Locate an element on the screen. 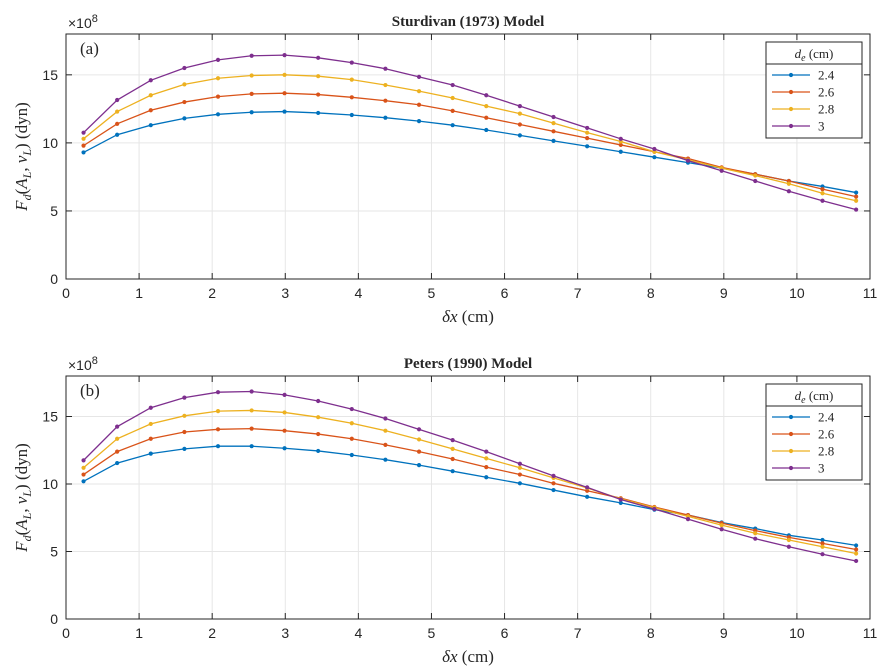  legend: de (cm) 2.4 2.6 2.8 3 is located at coordinates (814, 90).